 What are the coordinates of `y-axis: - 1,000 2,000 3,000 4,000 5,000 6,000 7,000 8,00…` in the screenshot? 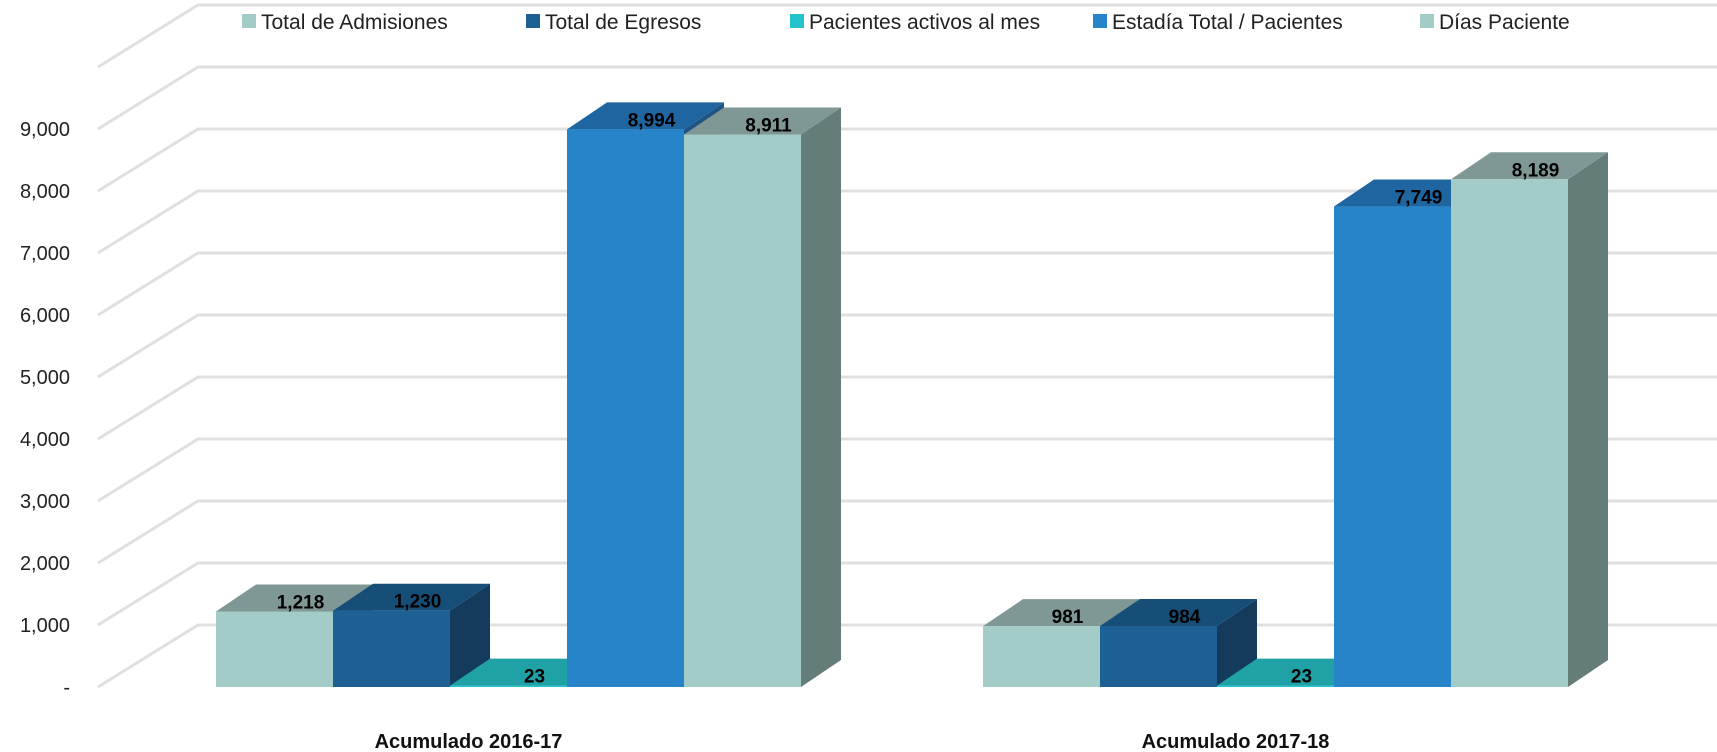 It's located at (45, 409).